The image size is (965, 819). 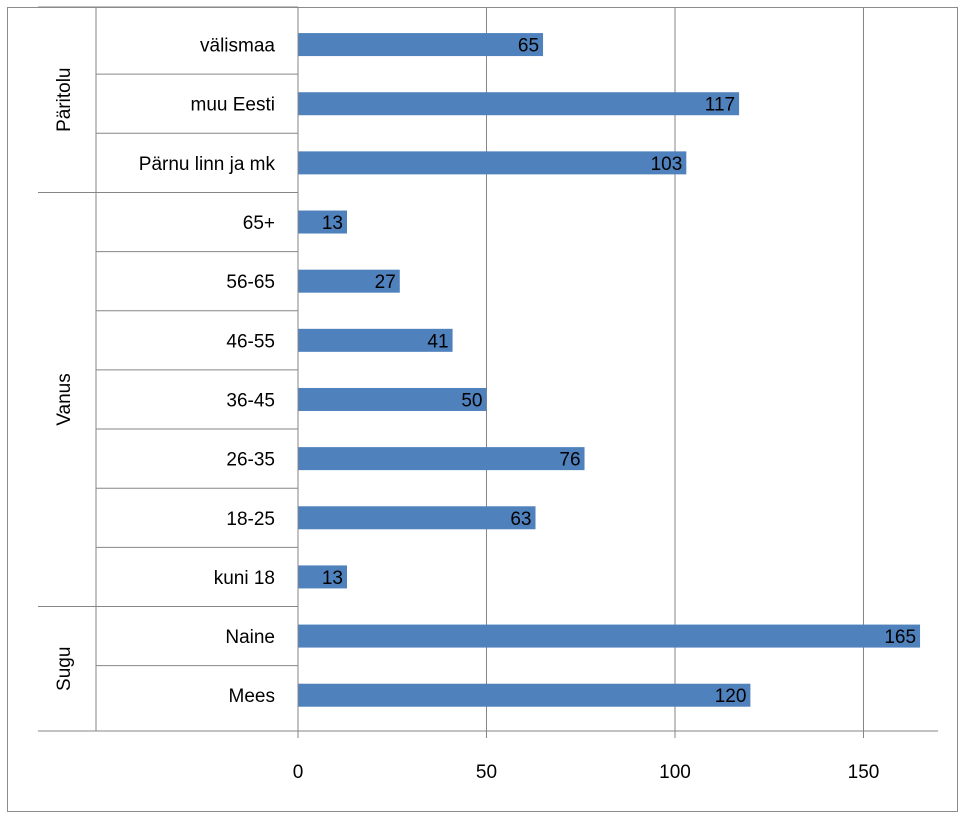 I want to click on bar-mees, so click(x=524, y=695).